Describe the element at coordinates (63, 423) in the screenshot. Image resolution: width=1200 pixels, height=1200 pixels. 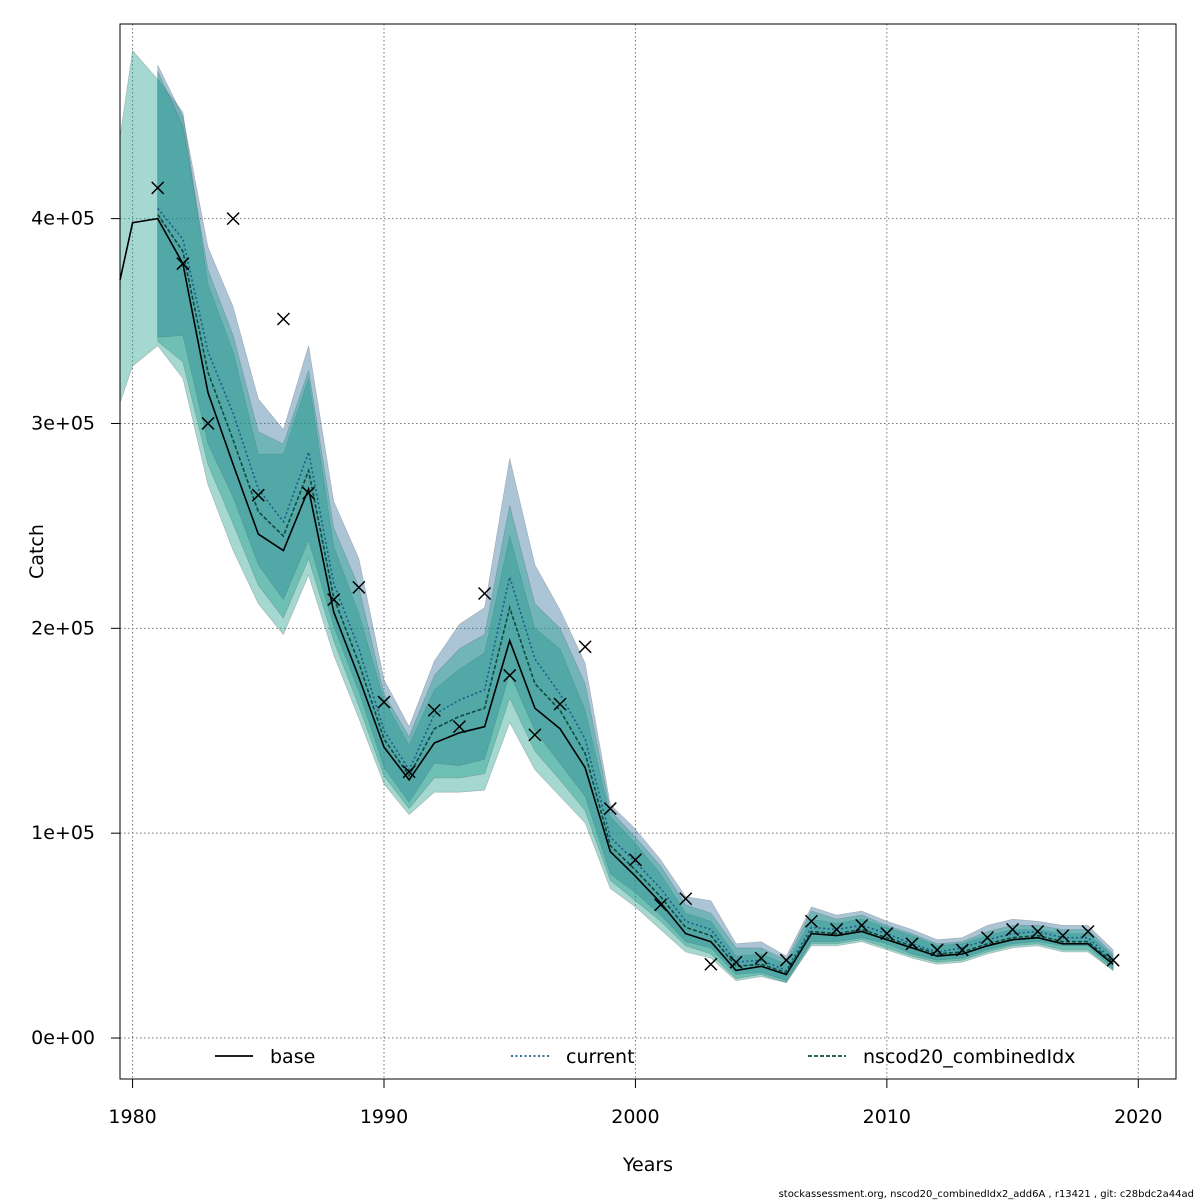
I see `y-tick-label: 3e+05` at that location.